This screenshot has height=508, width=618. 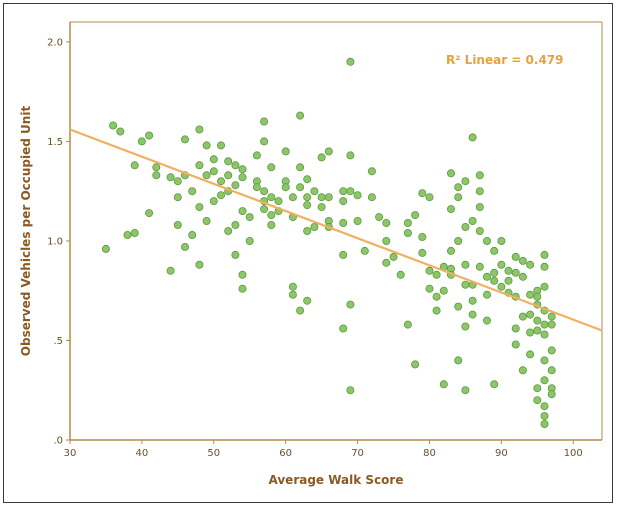 What do you see at coordinates (58, 441) in the screenshot?
I see `y-tick-label: .0` at bounding box center [58, 441].